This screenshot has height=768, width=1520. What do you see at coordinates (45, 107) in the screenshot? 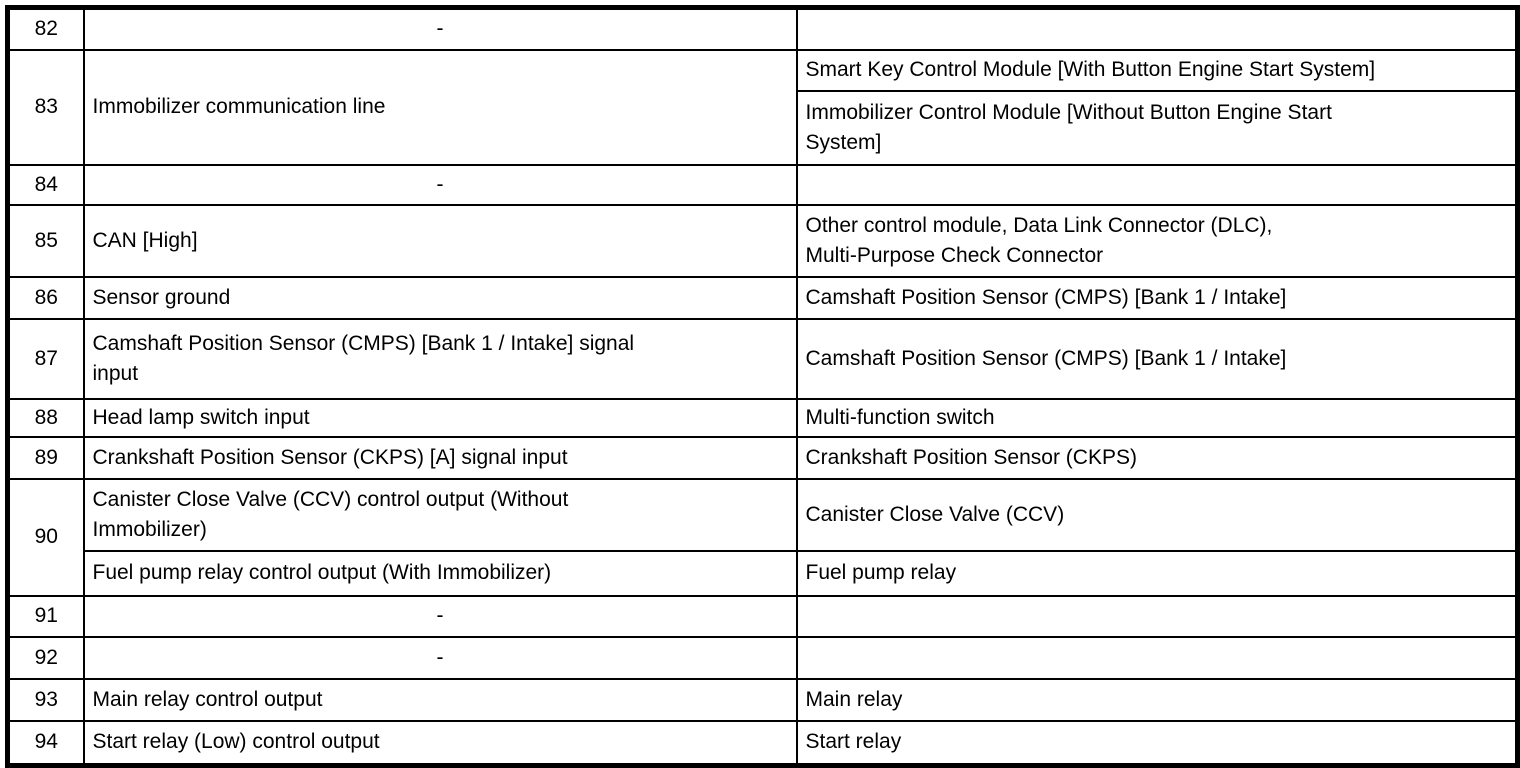
I see `pin-number-cell: 83` at bounding box center [45, 107].